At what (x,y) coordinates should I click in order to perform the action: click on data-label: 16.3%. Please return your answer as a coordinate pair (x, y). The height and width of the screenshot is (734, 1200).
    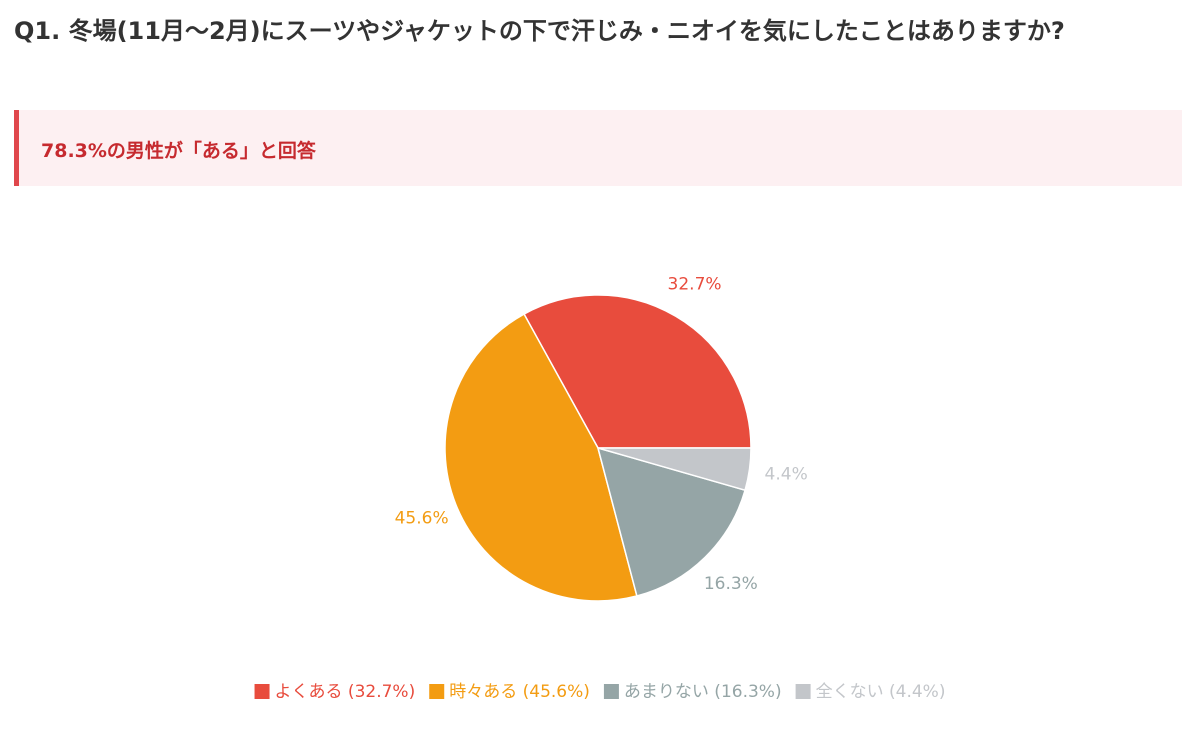
    Looking at the image, I should click on (731, 584).